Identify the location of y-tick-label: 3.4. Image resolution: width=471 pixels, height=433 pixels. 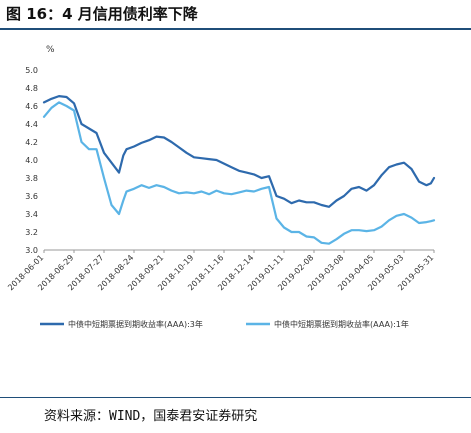
(31, 214).